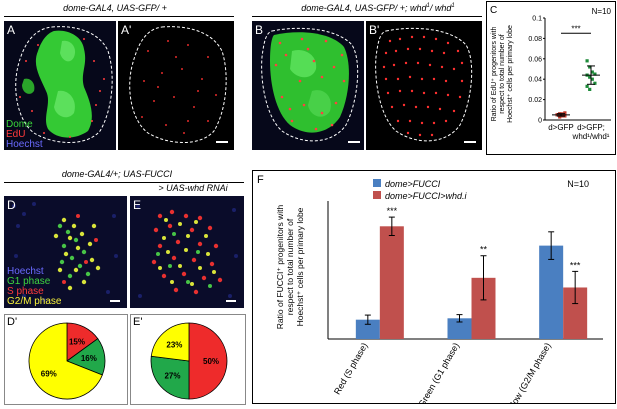 The image size is (617, 409). What do you see at coordinates (535, 39) in the screenshot?
I see `chart-c-ytick-label: 0.08` at bounding box center [535, 39].